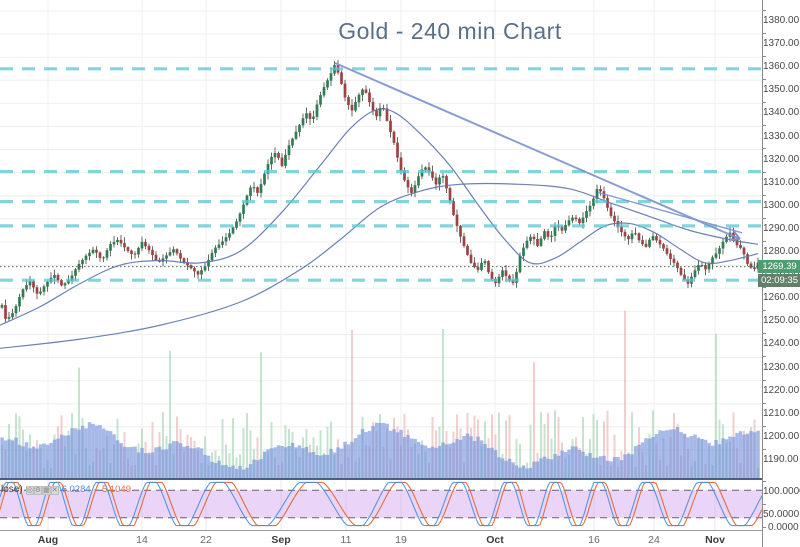  I want to click on candle-countdown-badge: 02:09:35, so click(779, 281).